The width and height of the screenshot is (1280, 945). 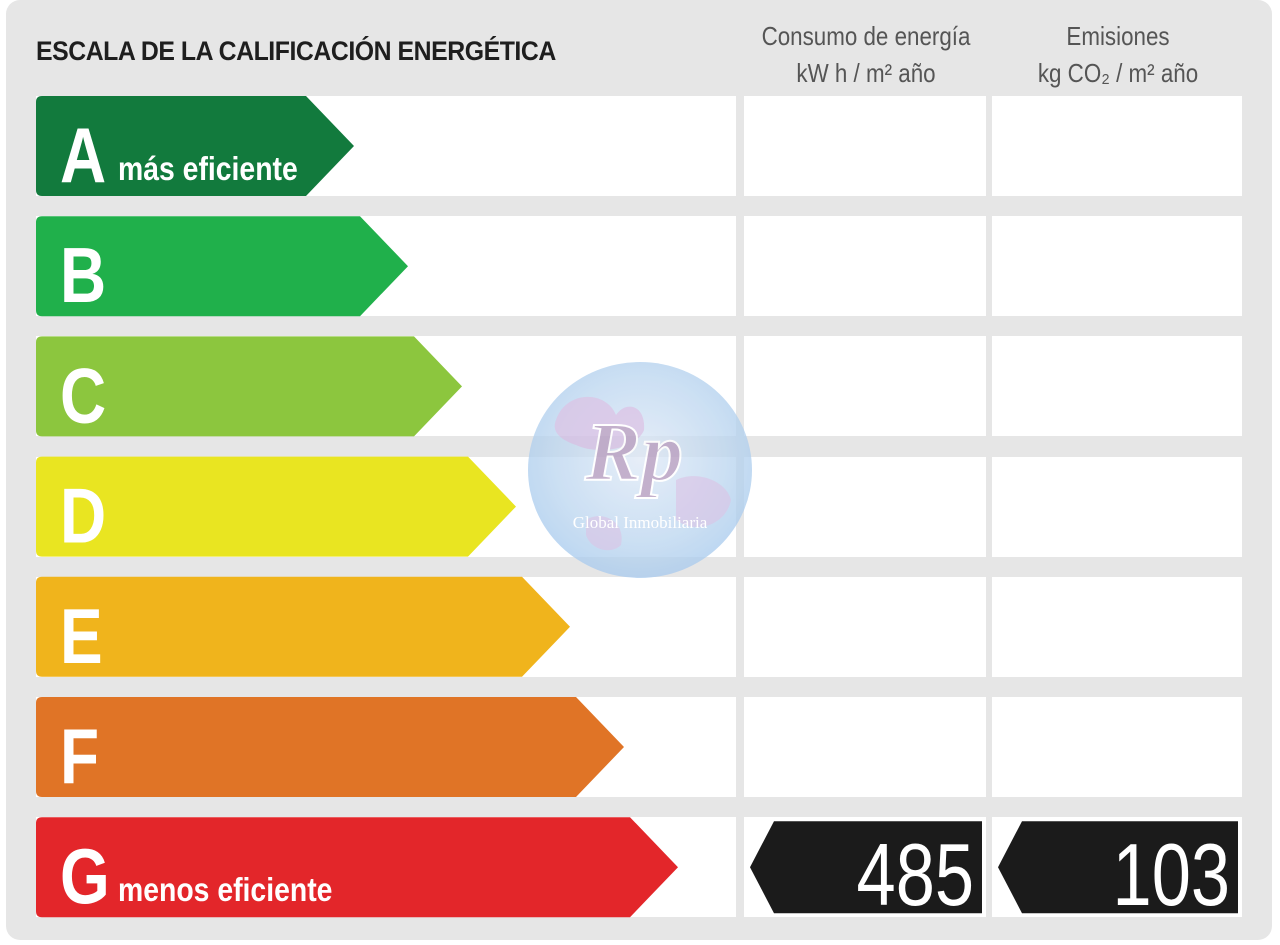 I want to click on band-arrow-d, so click(x=276, y=506).